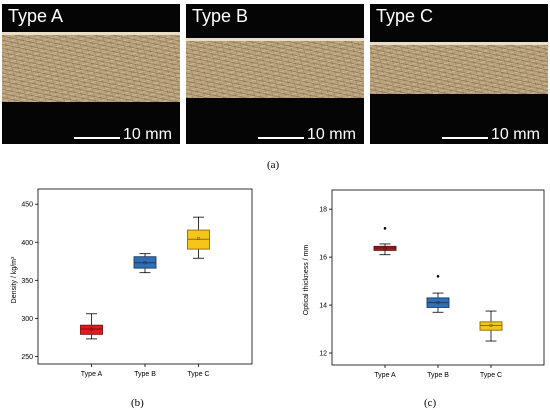 The width and height of the screenshot is (550, 410). I want to click on caption-c: (c), so click(430, 403).